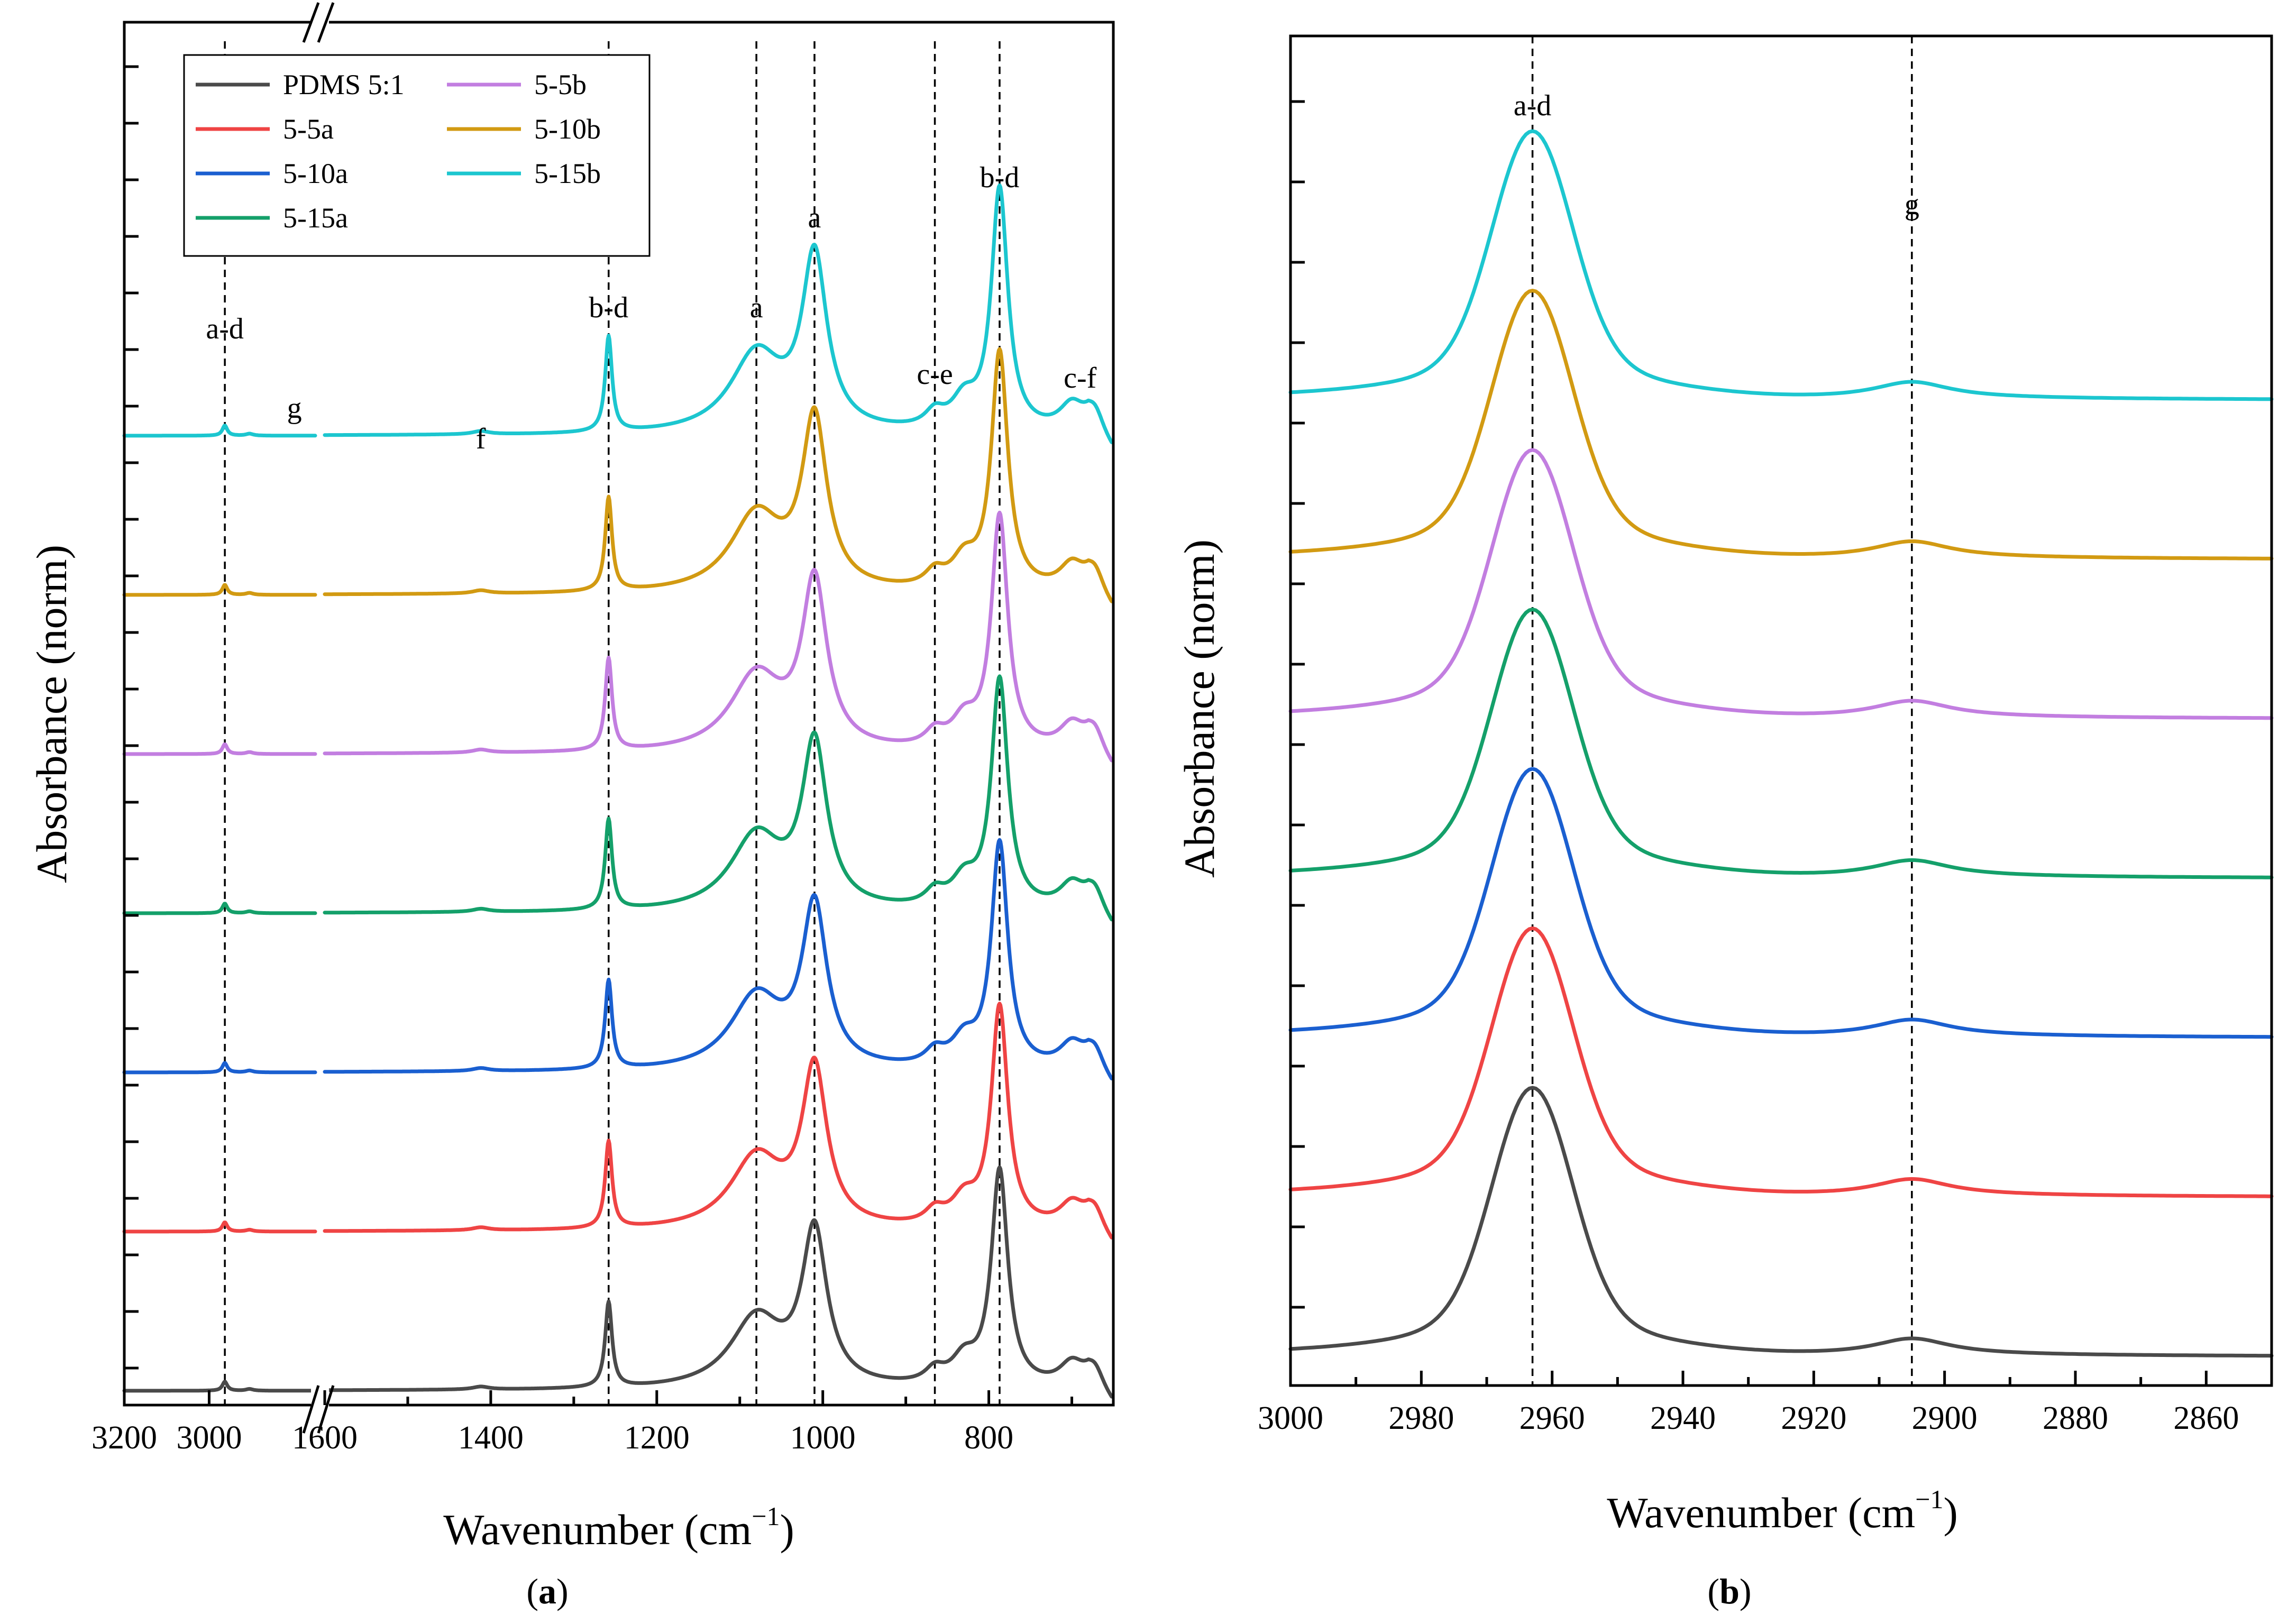 The width and height of the screenshot is (2288, 1624). I want to click on panel-b-reference-lines, so click(1722, 711).